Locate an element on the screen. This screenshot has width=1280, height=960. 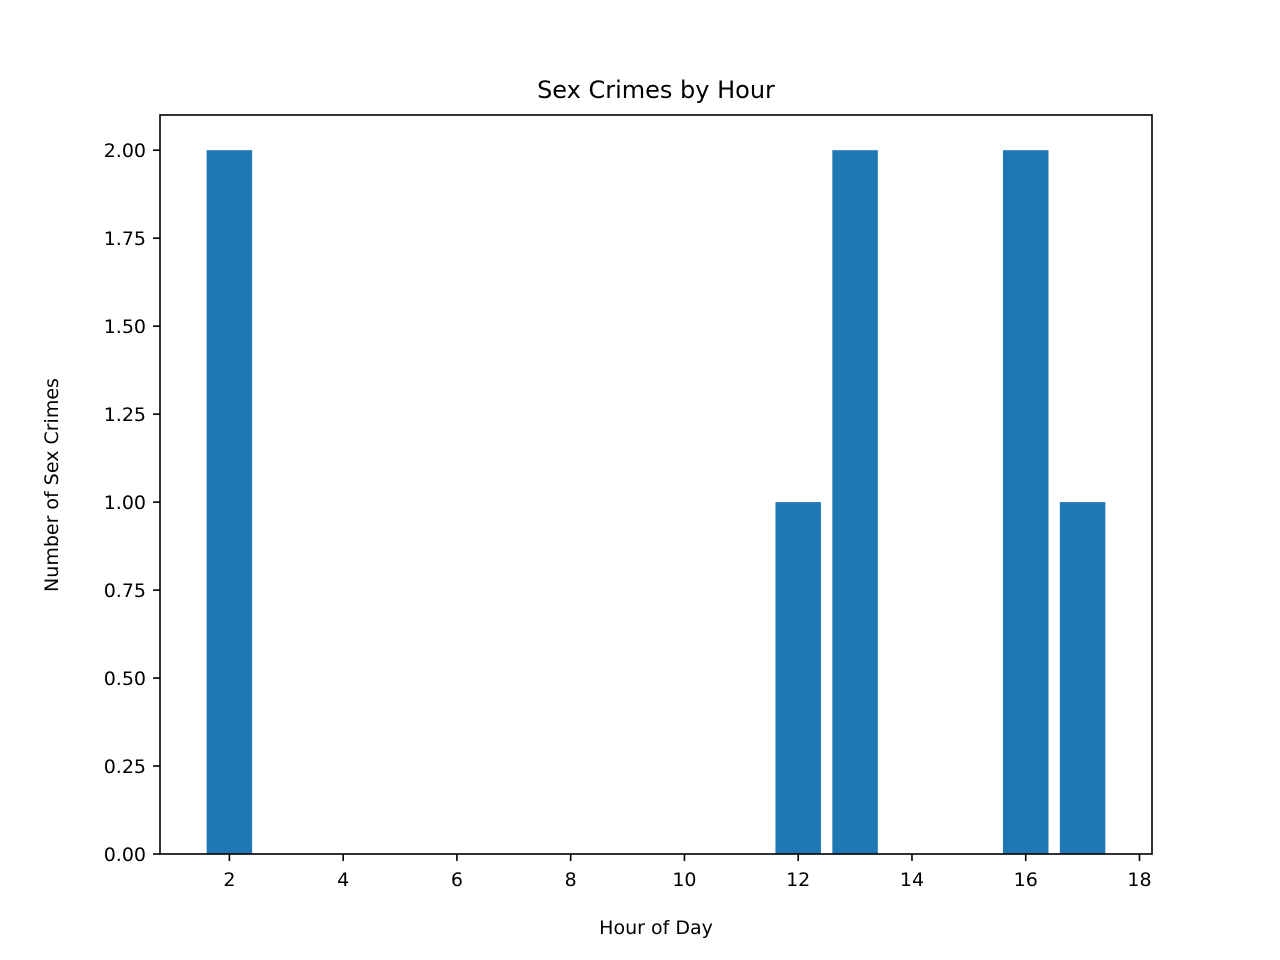
x-tick-label: 8 is located at coordinates (571, 880).